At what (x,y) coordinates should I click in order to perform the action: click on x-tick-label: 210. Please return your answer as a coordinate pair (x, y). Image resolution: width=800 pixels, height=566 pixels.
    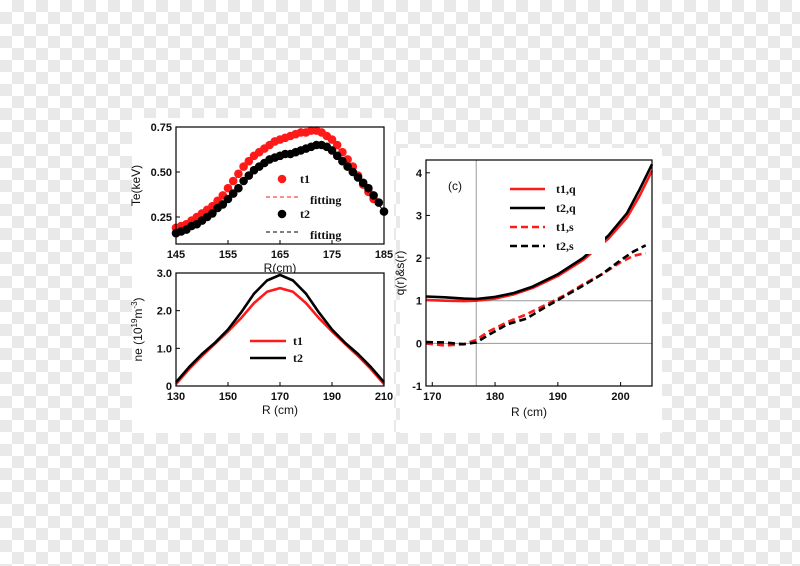
    Looking at the image, I should click on (384, 397).